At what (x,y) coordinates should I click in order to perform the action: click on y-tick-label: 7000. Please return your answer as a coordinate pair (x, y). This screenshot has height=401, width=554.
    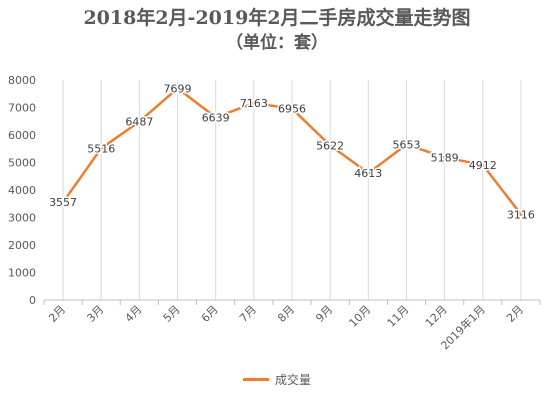
    Looking at the image, I should click on (22, 108).